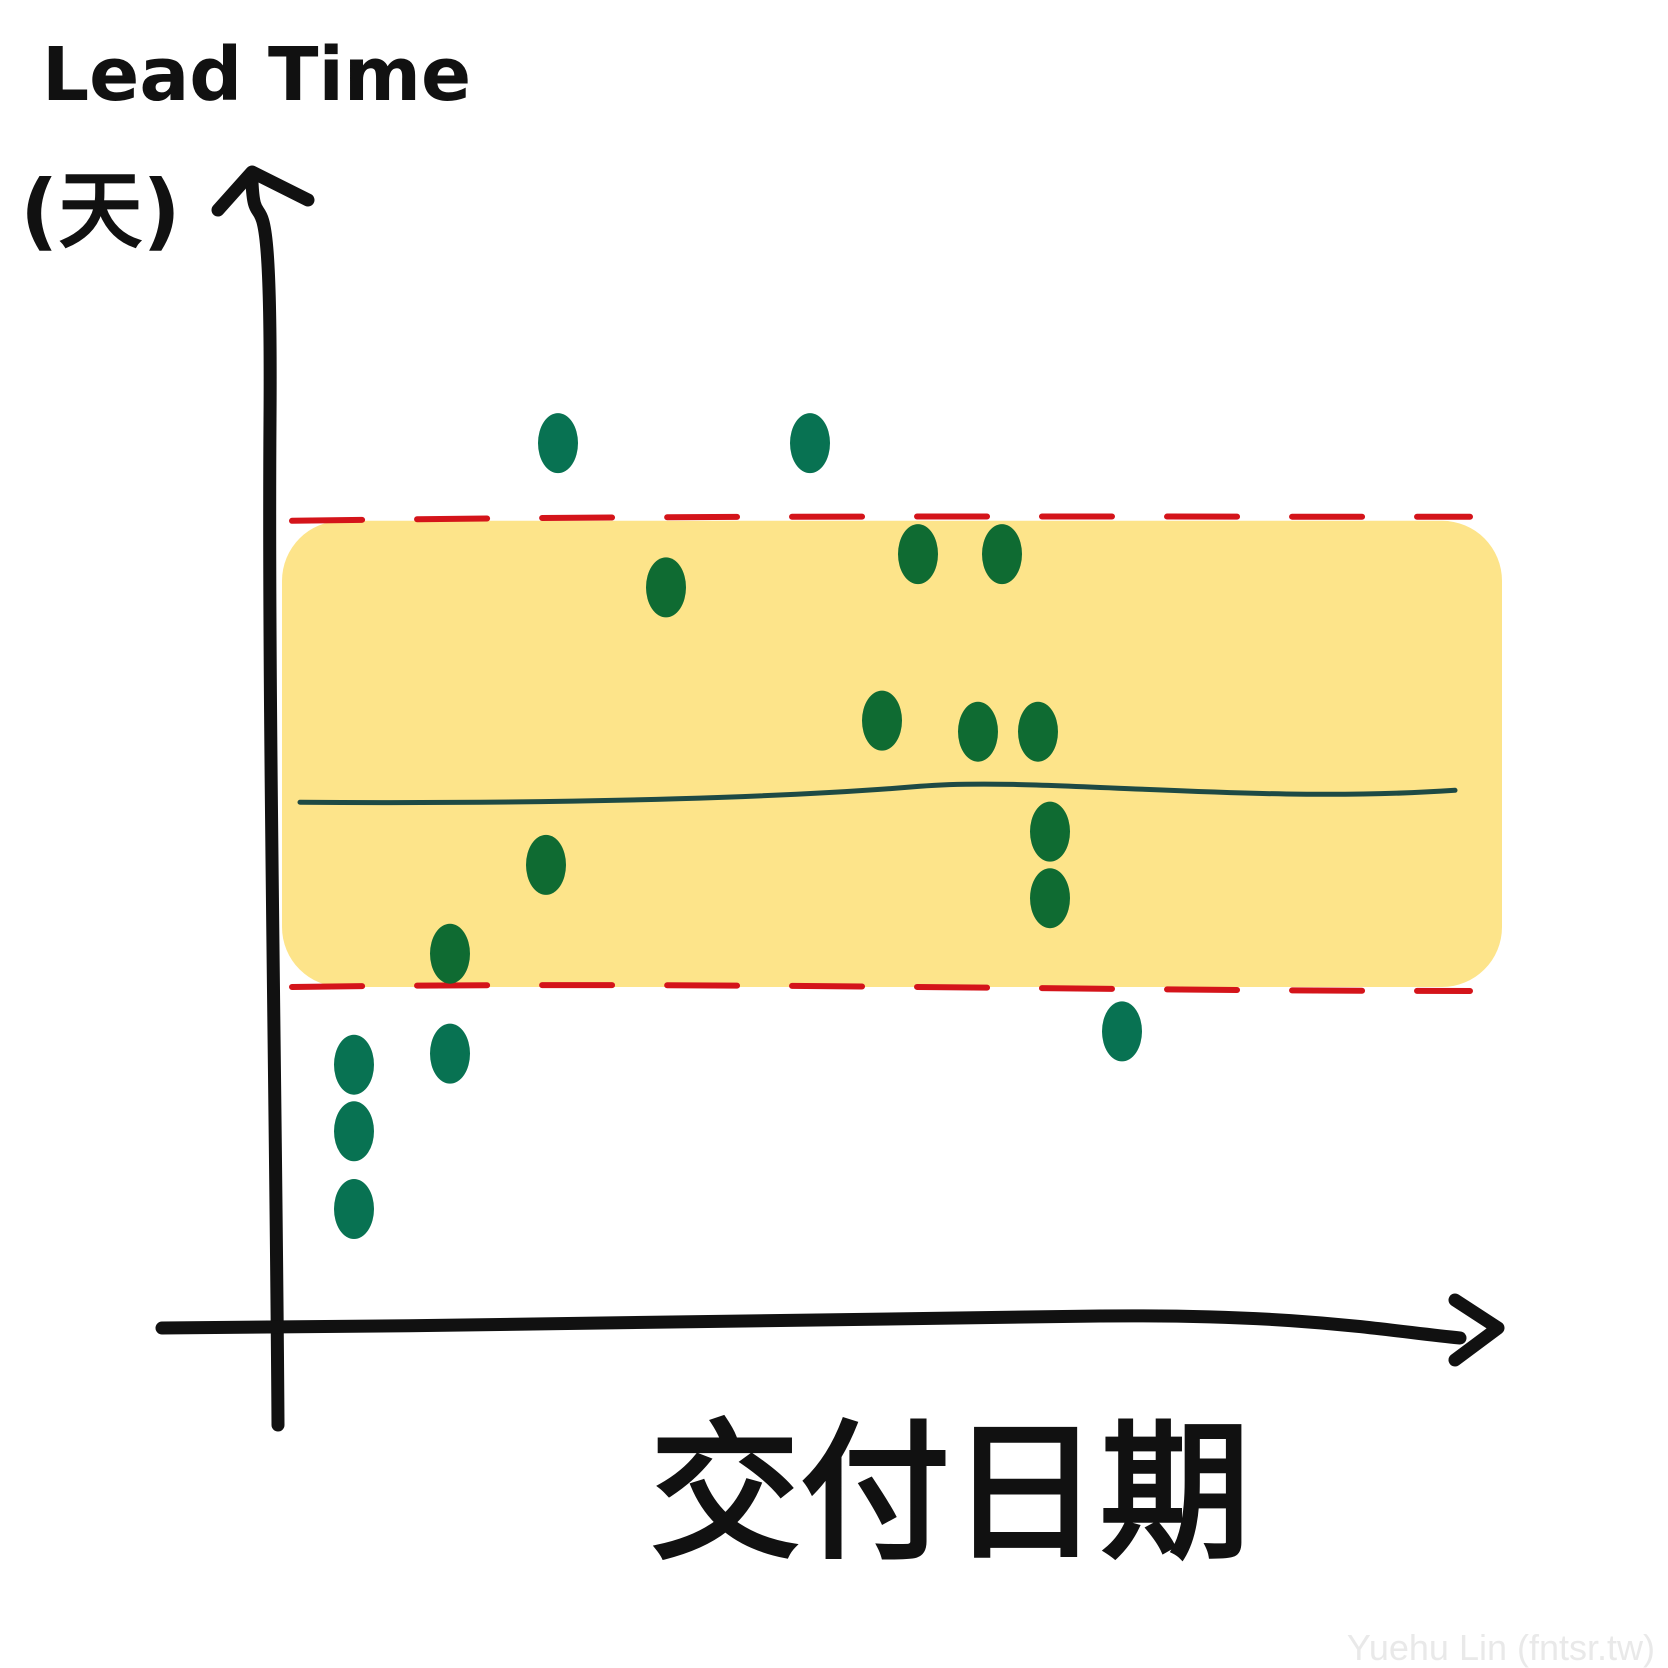 This screenshot has height=1668, width=1668. I want to click on x-axis-arrow, so click(1476, 1330).